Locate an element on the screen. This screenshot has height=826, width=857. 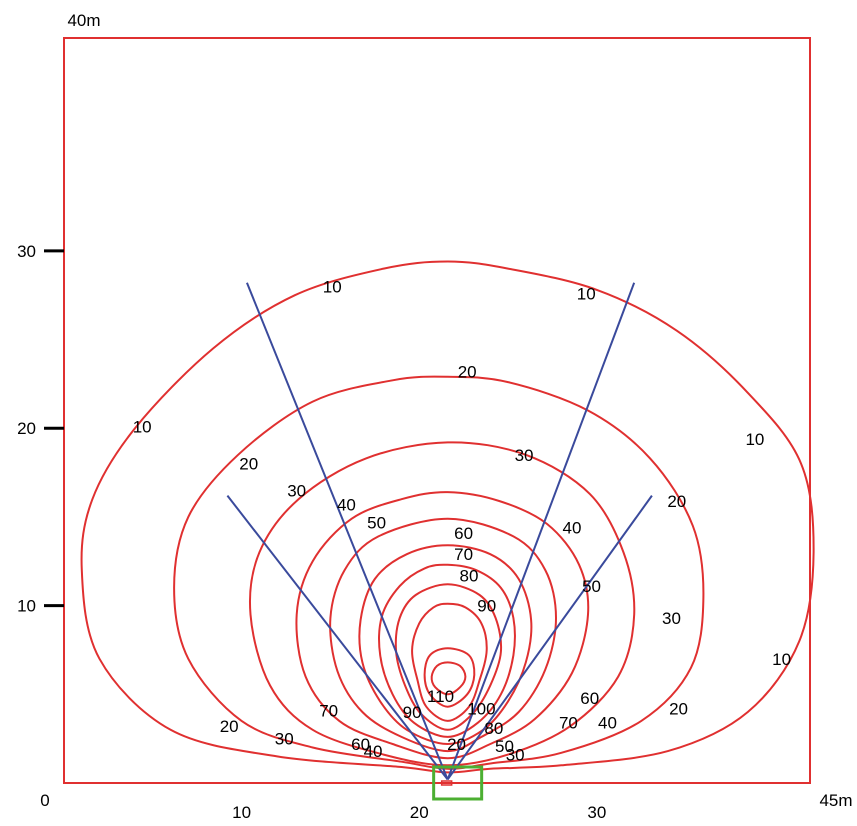
x-tick-label: 10 is located at coordinates (241, 812).